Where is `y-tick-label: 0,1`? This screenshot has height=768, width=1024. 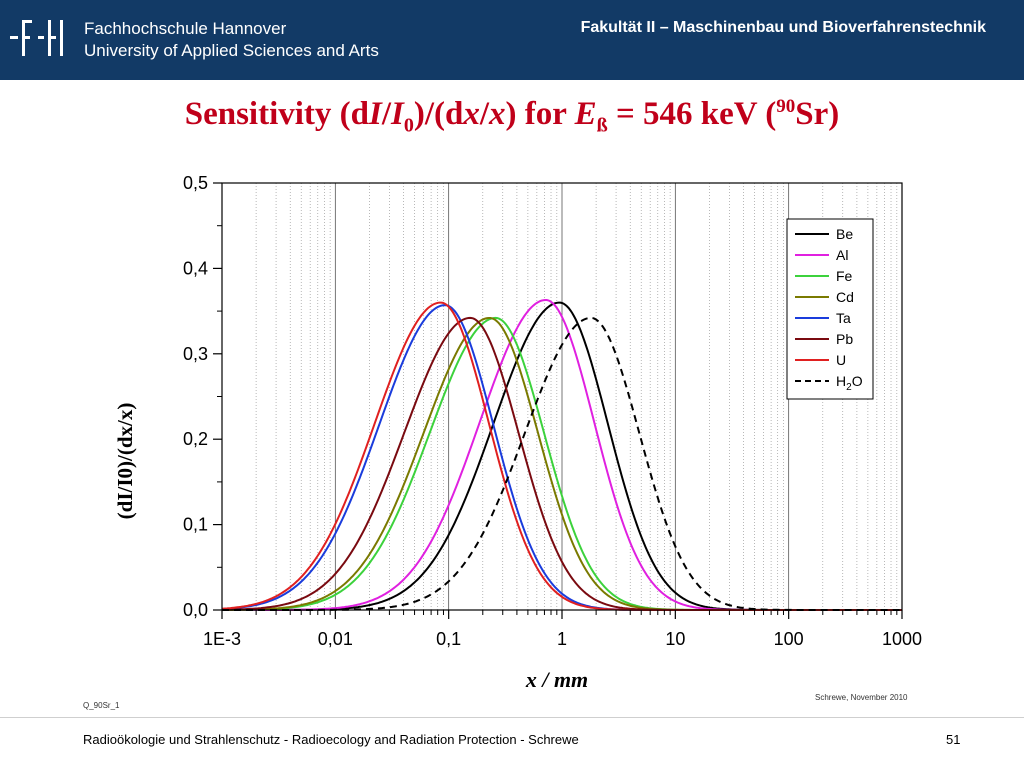
y-tick-label: 0,1 is located at coordinates (195, 525).